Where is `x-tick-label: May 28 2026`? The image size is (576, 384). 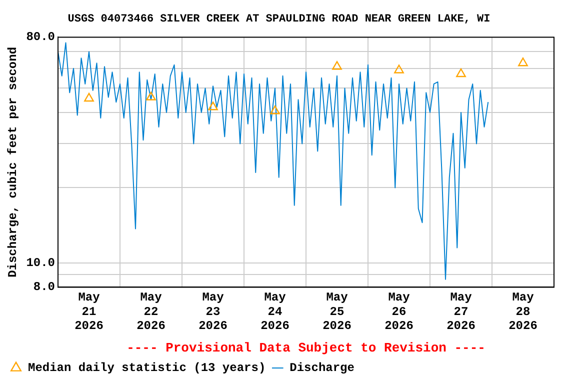 x-tick-label: May 28 2026 is located at coordinates (523, 312).